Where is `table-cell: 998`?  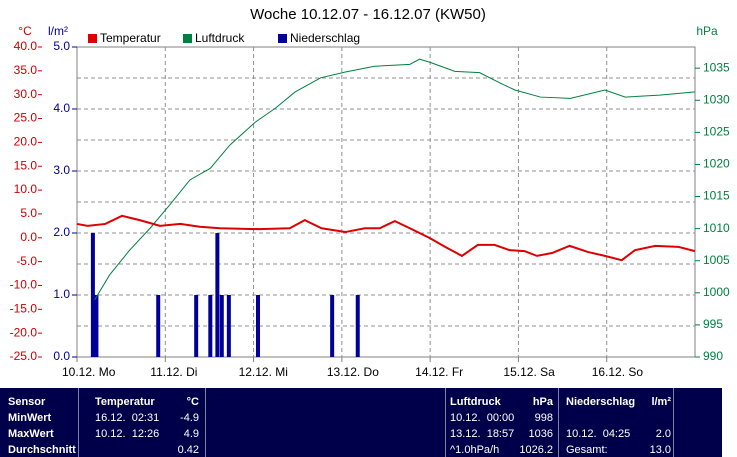
table-cell: 998 is located at coordinates (543, 418).